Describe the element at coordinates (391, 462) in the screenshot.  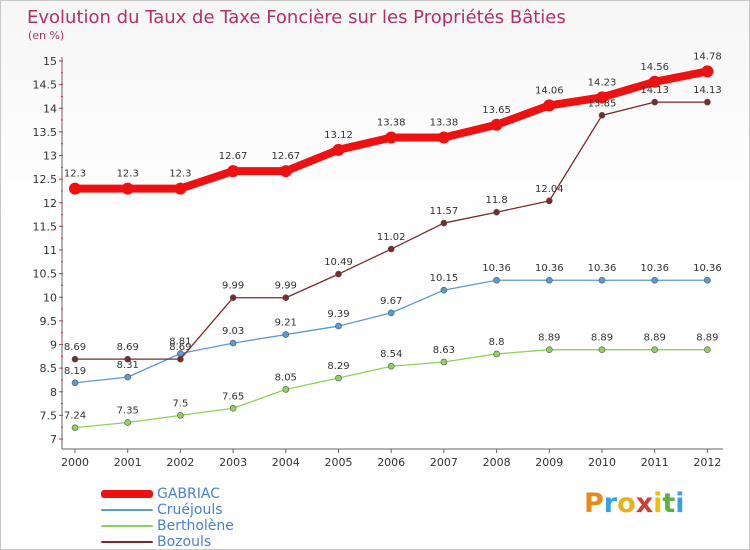
I see `x-tick-label: 2006` at that location.